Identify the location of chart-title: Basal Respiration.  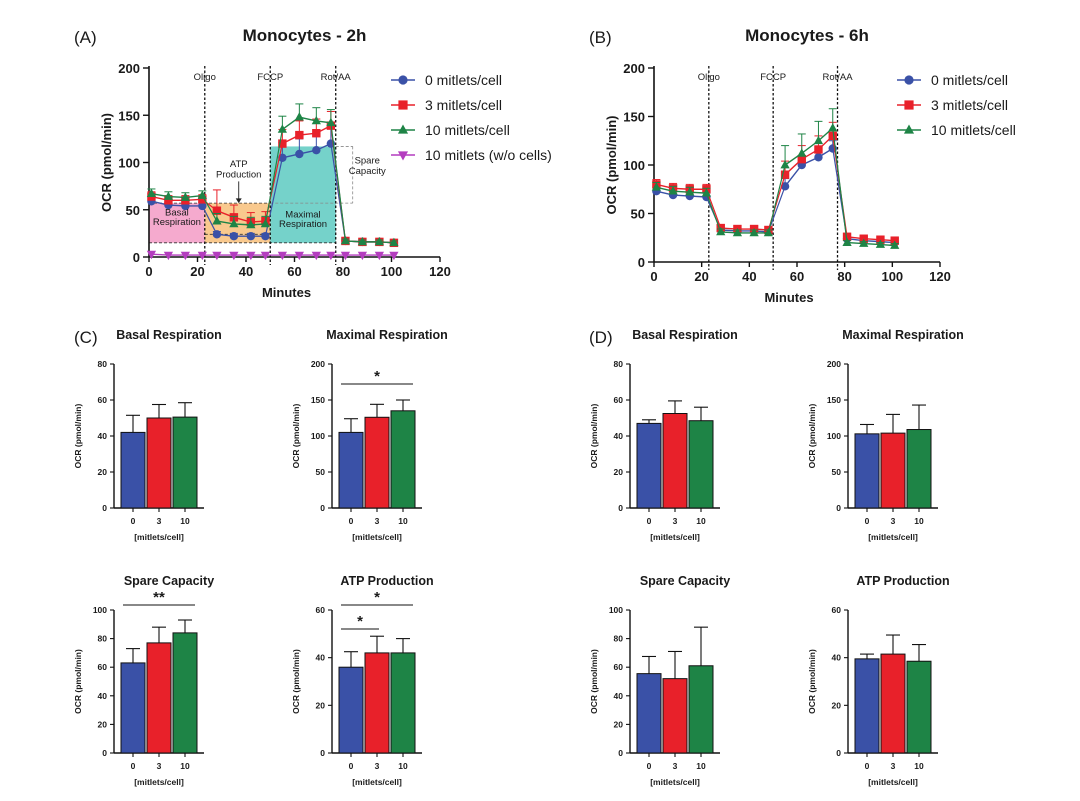
(169, 335).